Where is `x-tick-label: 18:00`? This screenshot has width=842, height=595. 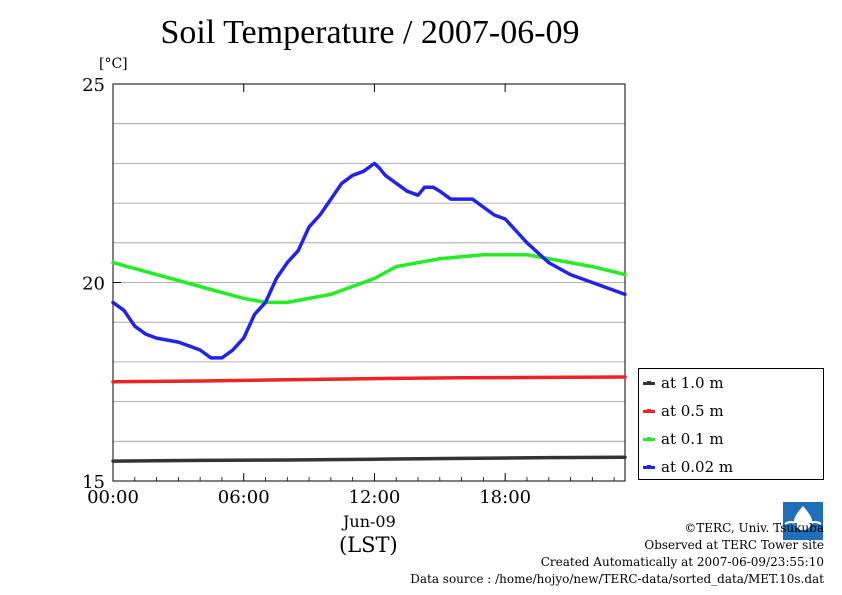 x-tick-label: 18:00 is located at coordinates (505, 497).